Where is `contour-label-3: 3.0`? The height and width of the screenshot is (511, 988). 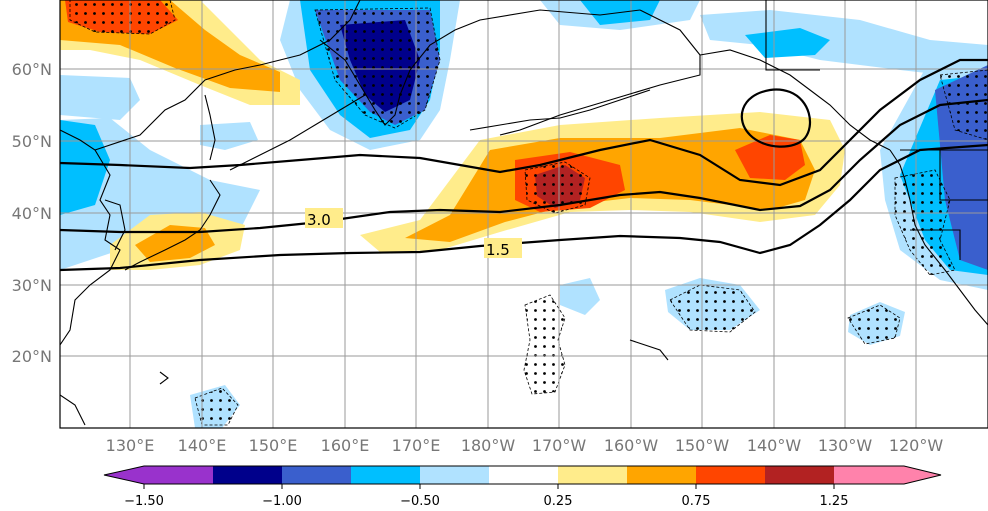 contour-label-3: 3.0 is located at coordinates (319, 220).